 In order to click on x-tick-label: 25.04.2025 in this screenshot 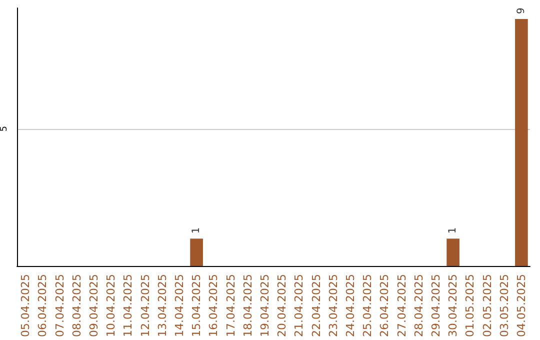, I will do `click(367, 306)`.